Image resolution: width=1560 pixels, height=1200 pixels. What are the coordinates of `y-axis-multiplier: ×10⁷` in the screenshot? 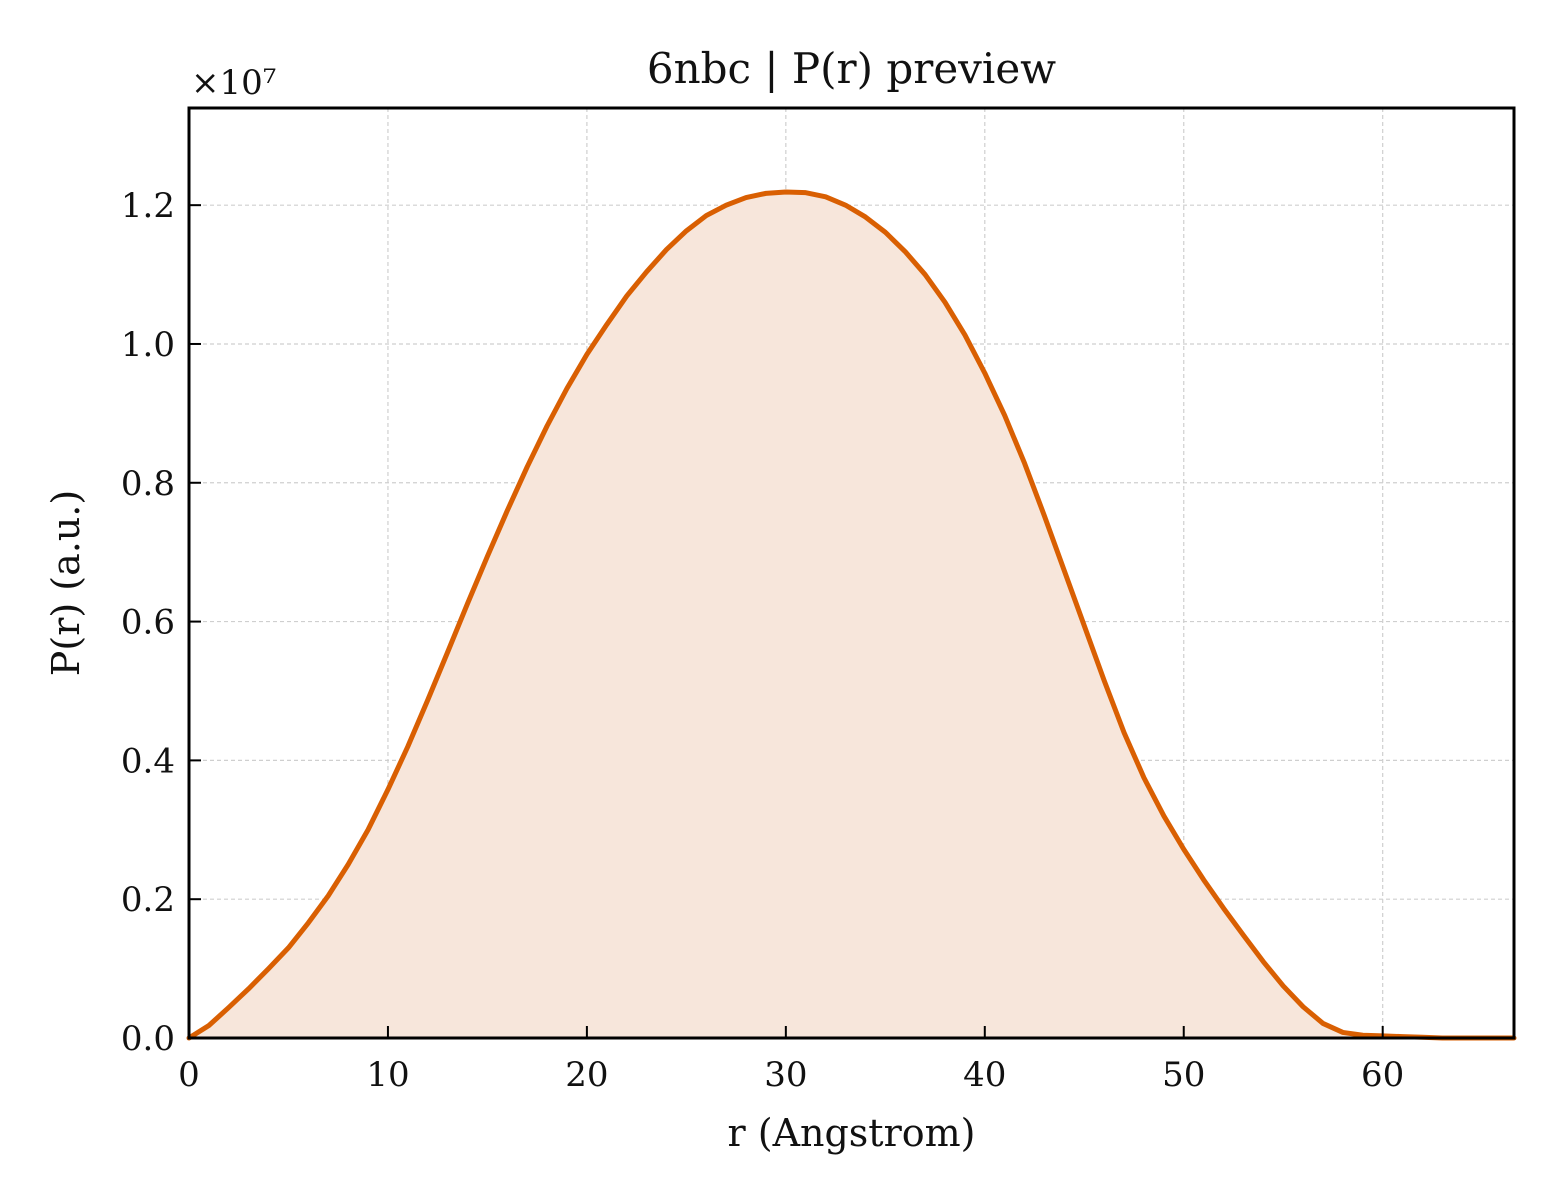 It's located at (233, 83).